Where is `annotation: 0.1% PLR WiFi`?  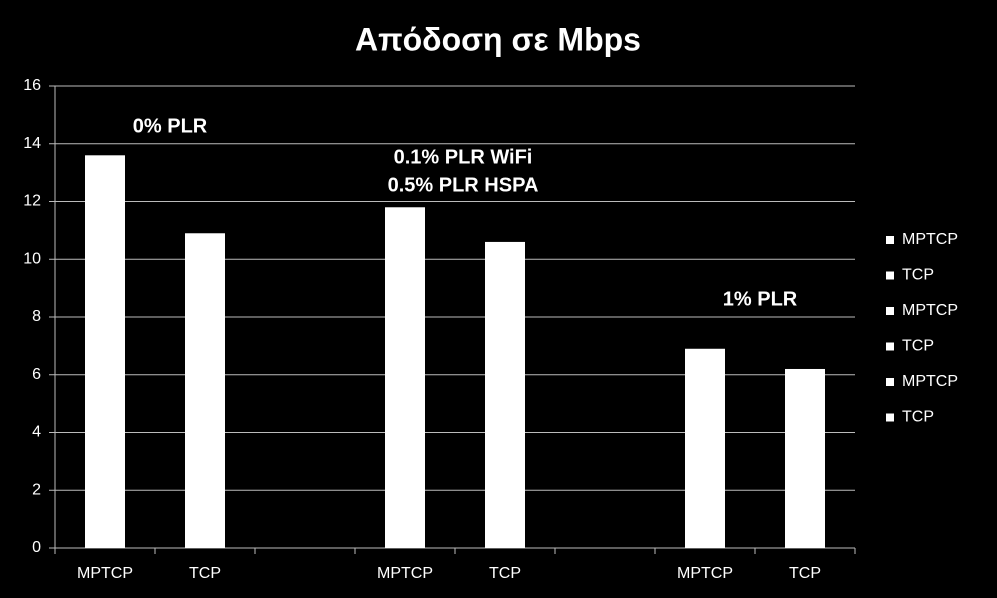 annotation: 0.1% PLR WiFi is located at coordinates (463, 157).